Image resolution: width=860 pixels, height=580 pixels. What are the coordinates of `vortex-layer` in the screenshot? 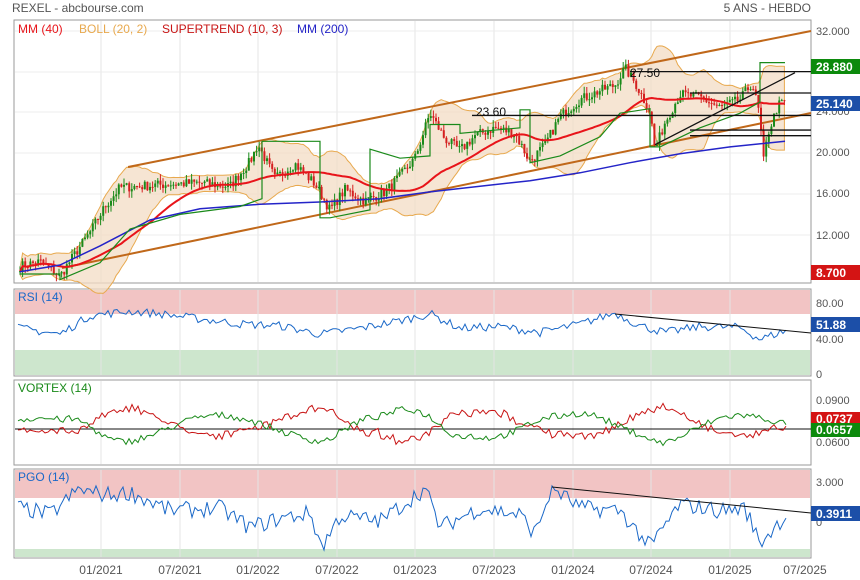 It's located at (413, 424).